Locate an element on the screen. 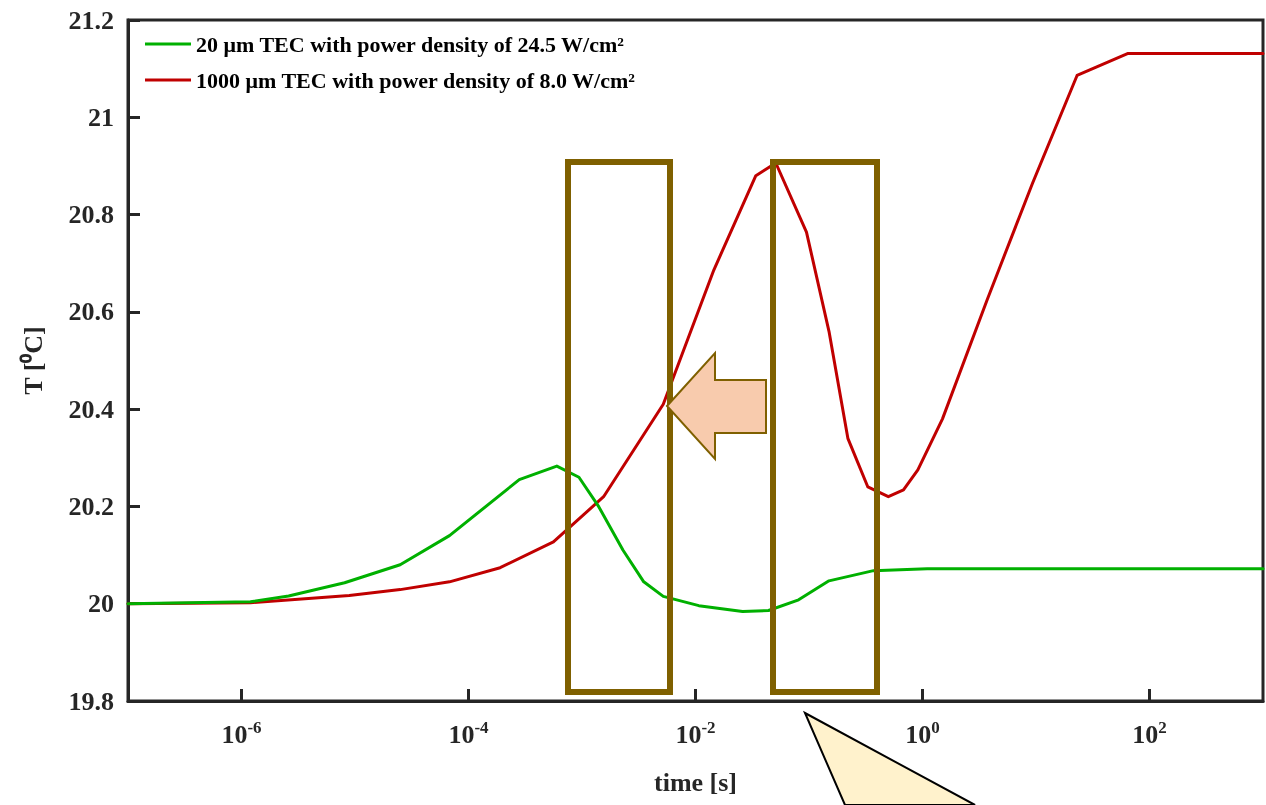 Image resolution: width=1266 pixels, height=805 pixels. y-tick-label: 20.8 is located at coordinates (91, 215).